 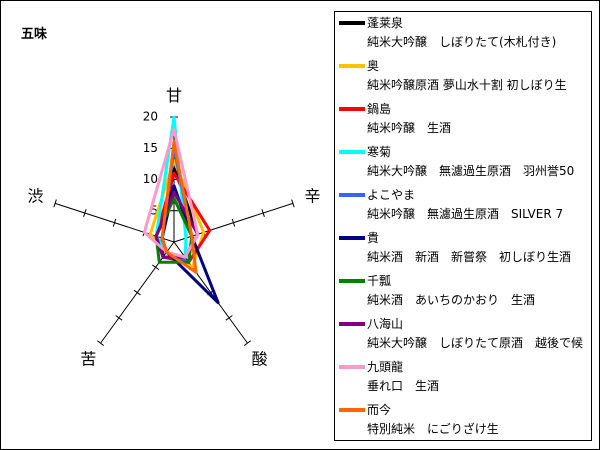 What do you see at coordinates (469, 257) in the screenshot?
I see `legend-series-desc: 純米酒 新酒 新嘗祭 初しぼり生酒` at bounding box center [469, 257].